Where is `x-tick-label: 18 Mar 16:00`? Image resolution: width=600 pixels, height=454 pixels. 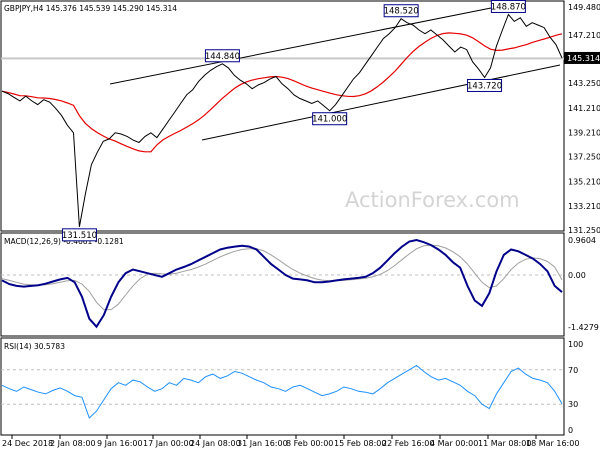 x-tick-label: 18 Mar 16:00 is located at coordinates (552, 443).